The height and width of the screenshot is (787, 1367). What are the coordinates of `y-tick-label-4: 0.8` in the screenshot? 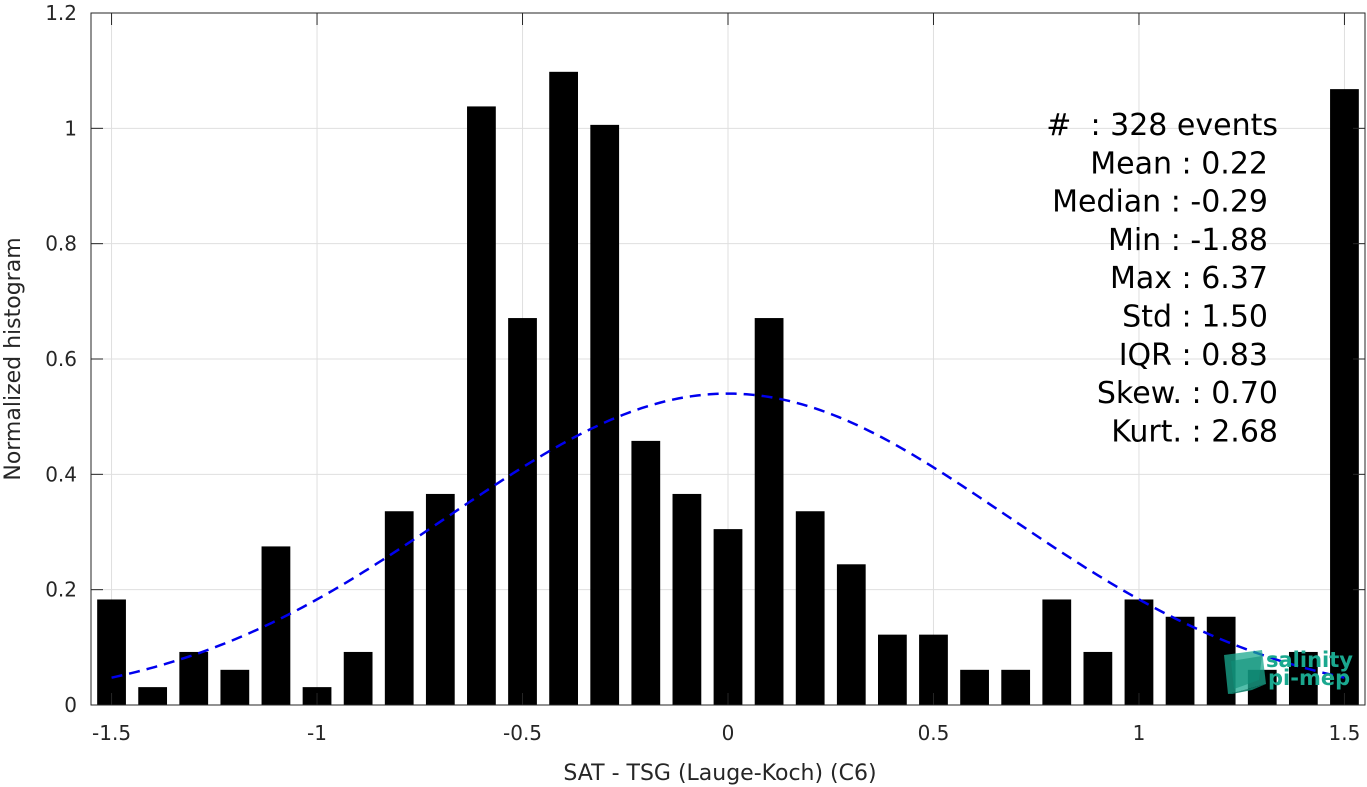 It's located at (61, 244).